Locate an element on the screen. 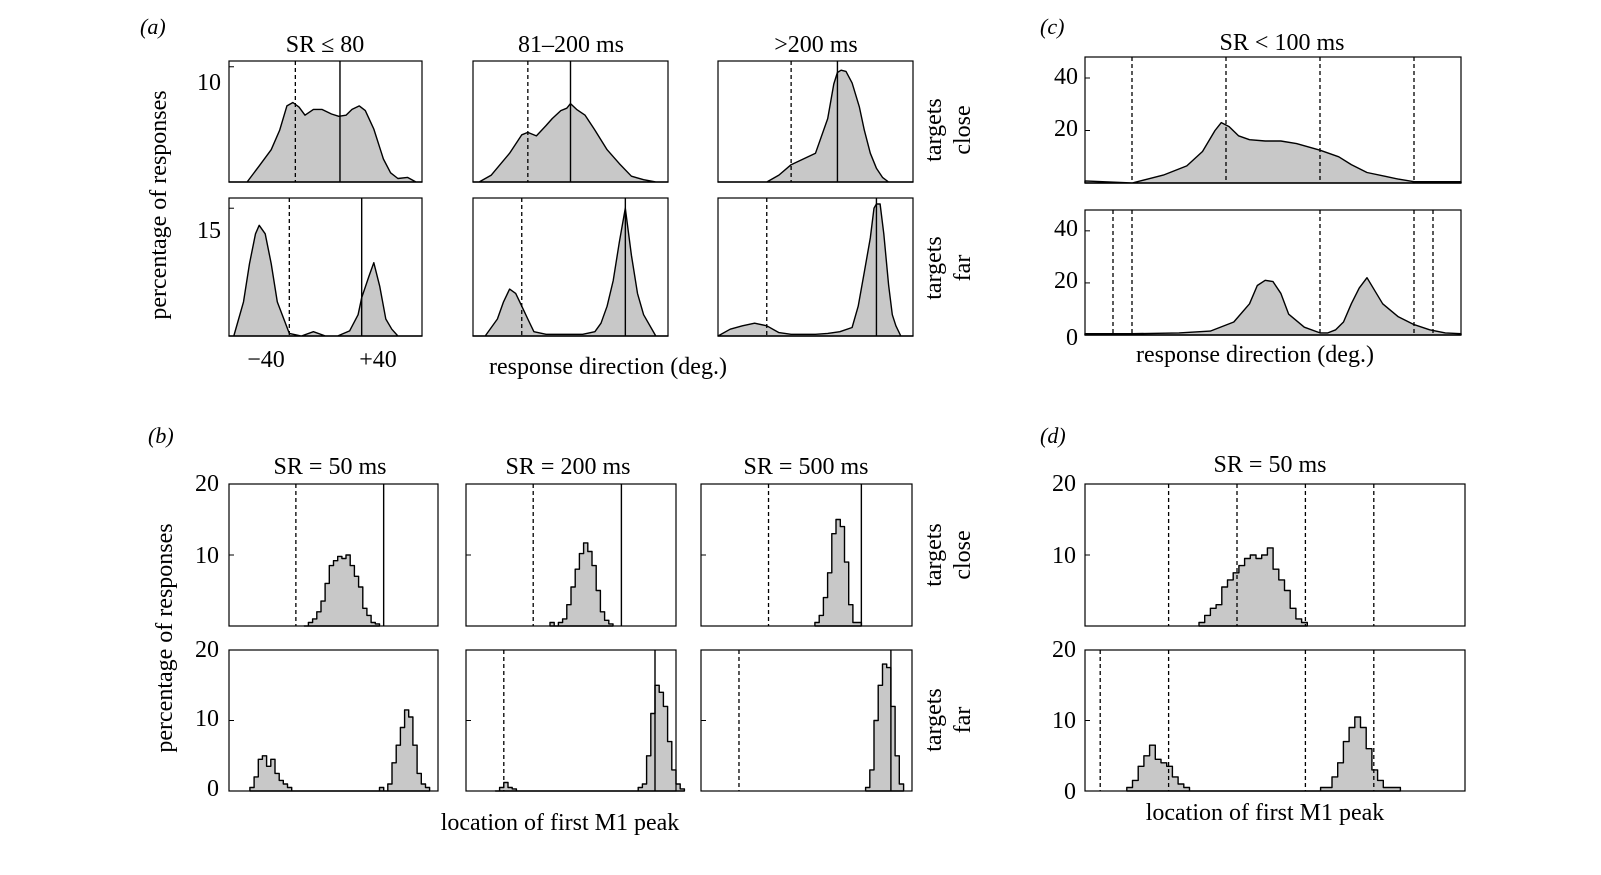 The height and width of the screenshot is (875, 1601). panel-b-ytick-top-10: 10 is located at coordinates (207, 556).